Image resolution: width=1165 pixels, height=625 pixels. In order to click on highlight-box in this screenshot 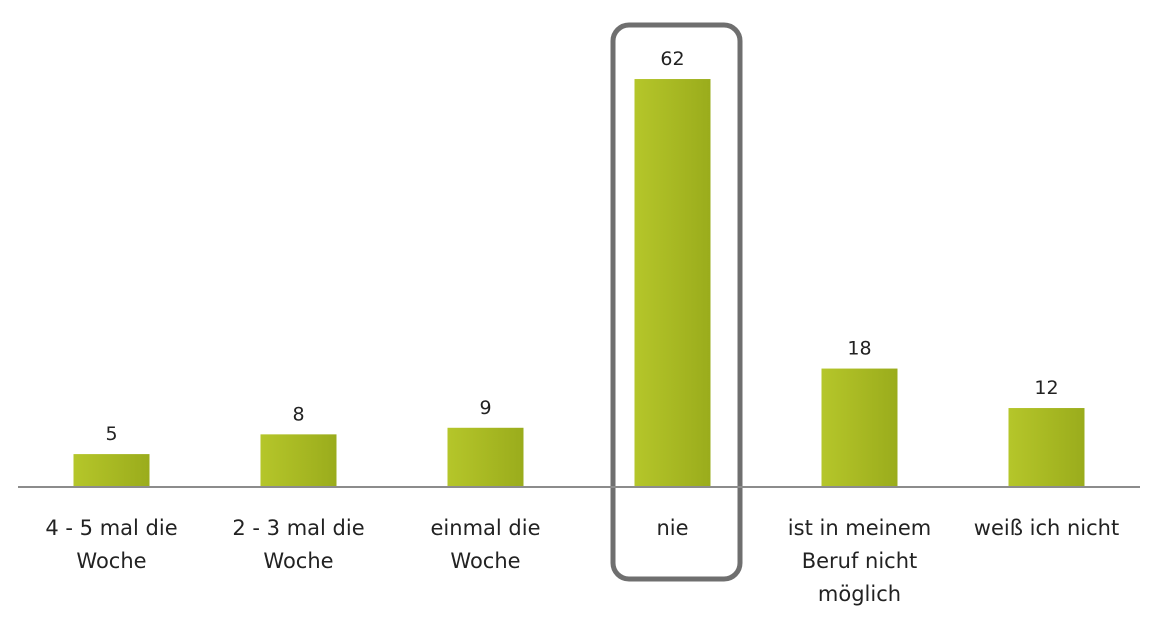, I will do `click(676, 302)`.